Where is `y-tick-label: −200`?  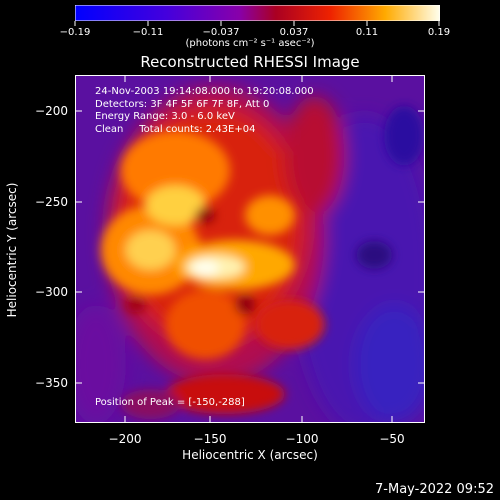 y-tick-label: −200 is located at coordinates (51, 111).